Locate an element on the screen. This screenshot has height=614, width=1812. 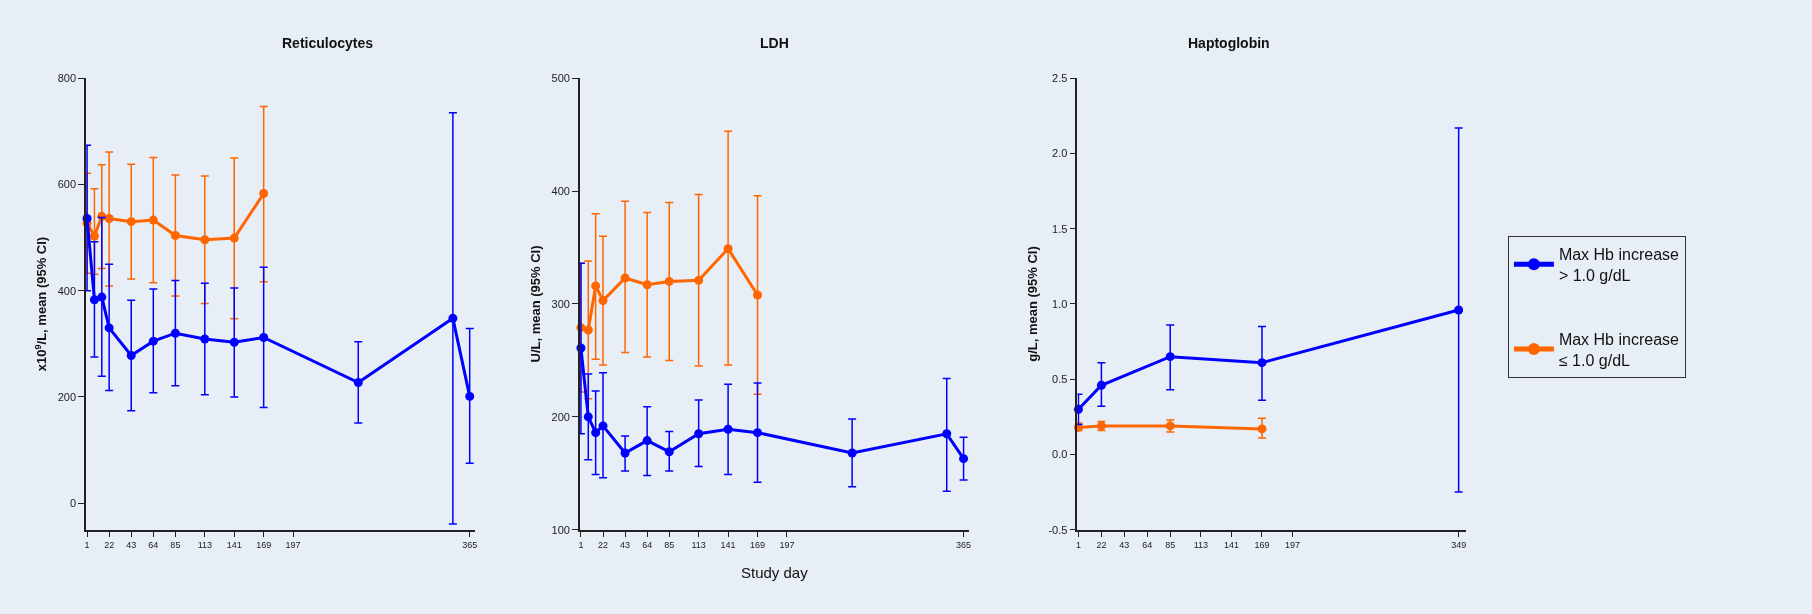
y-tick-label: 600 is located at coordinates (67, 184).